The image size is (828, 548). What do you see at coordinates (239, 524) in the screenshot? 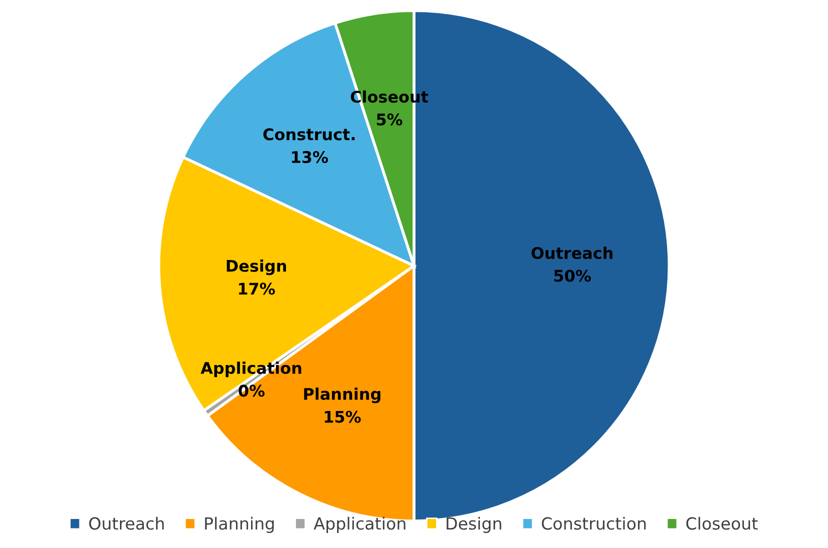
I see `legend-label: Planning` at bounding box center [239, 524].